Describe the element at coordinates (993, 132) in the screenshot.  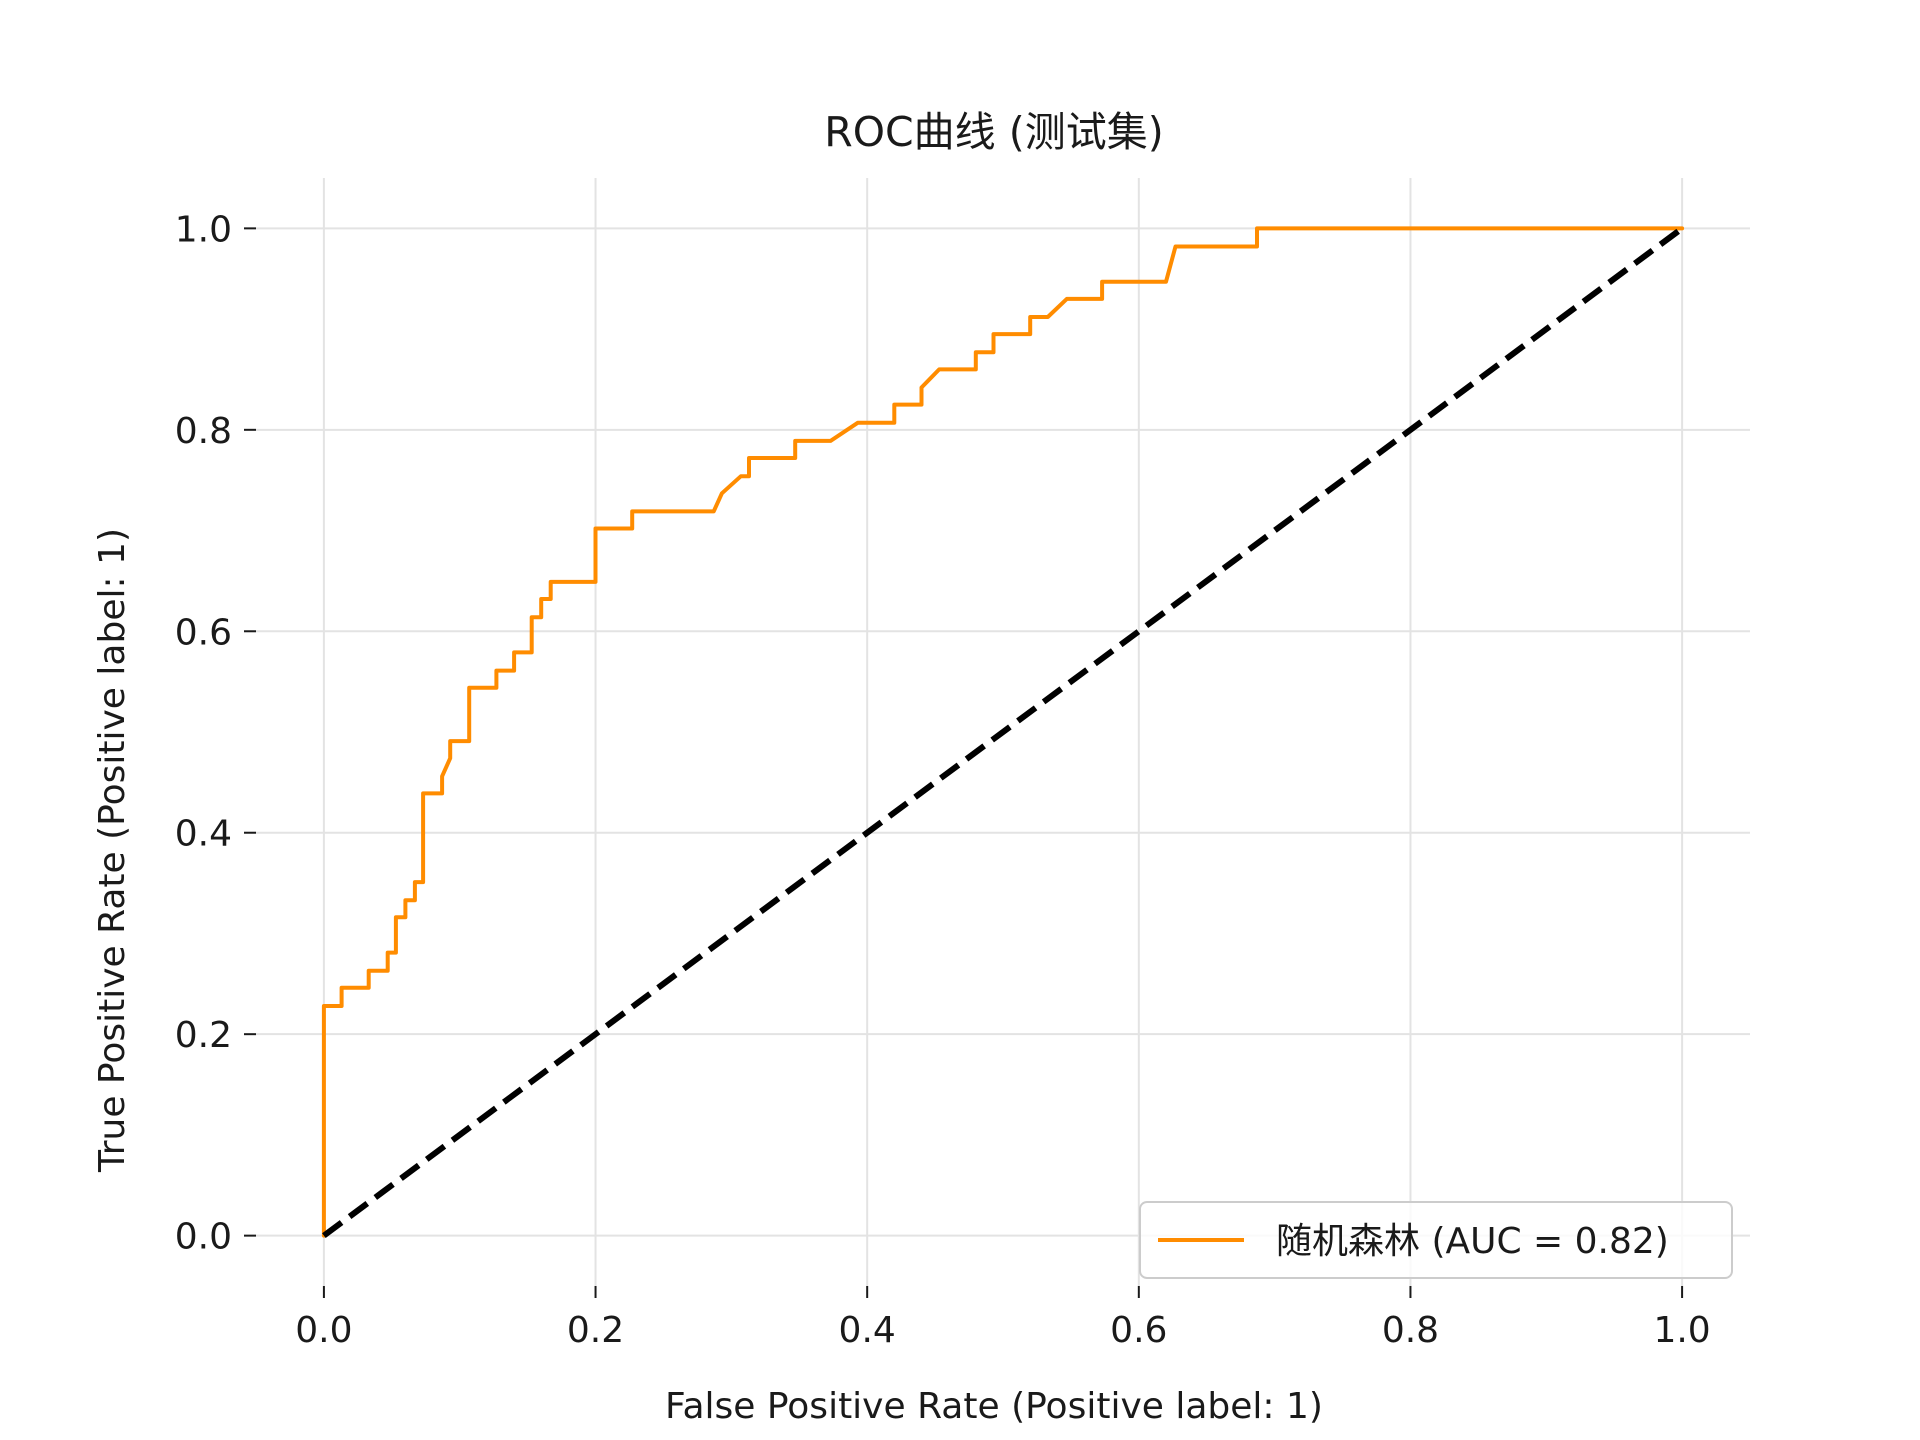
I see `chart-title: ROC曲线 (测试集)` at that location.